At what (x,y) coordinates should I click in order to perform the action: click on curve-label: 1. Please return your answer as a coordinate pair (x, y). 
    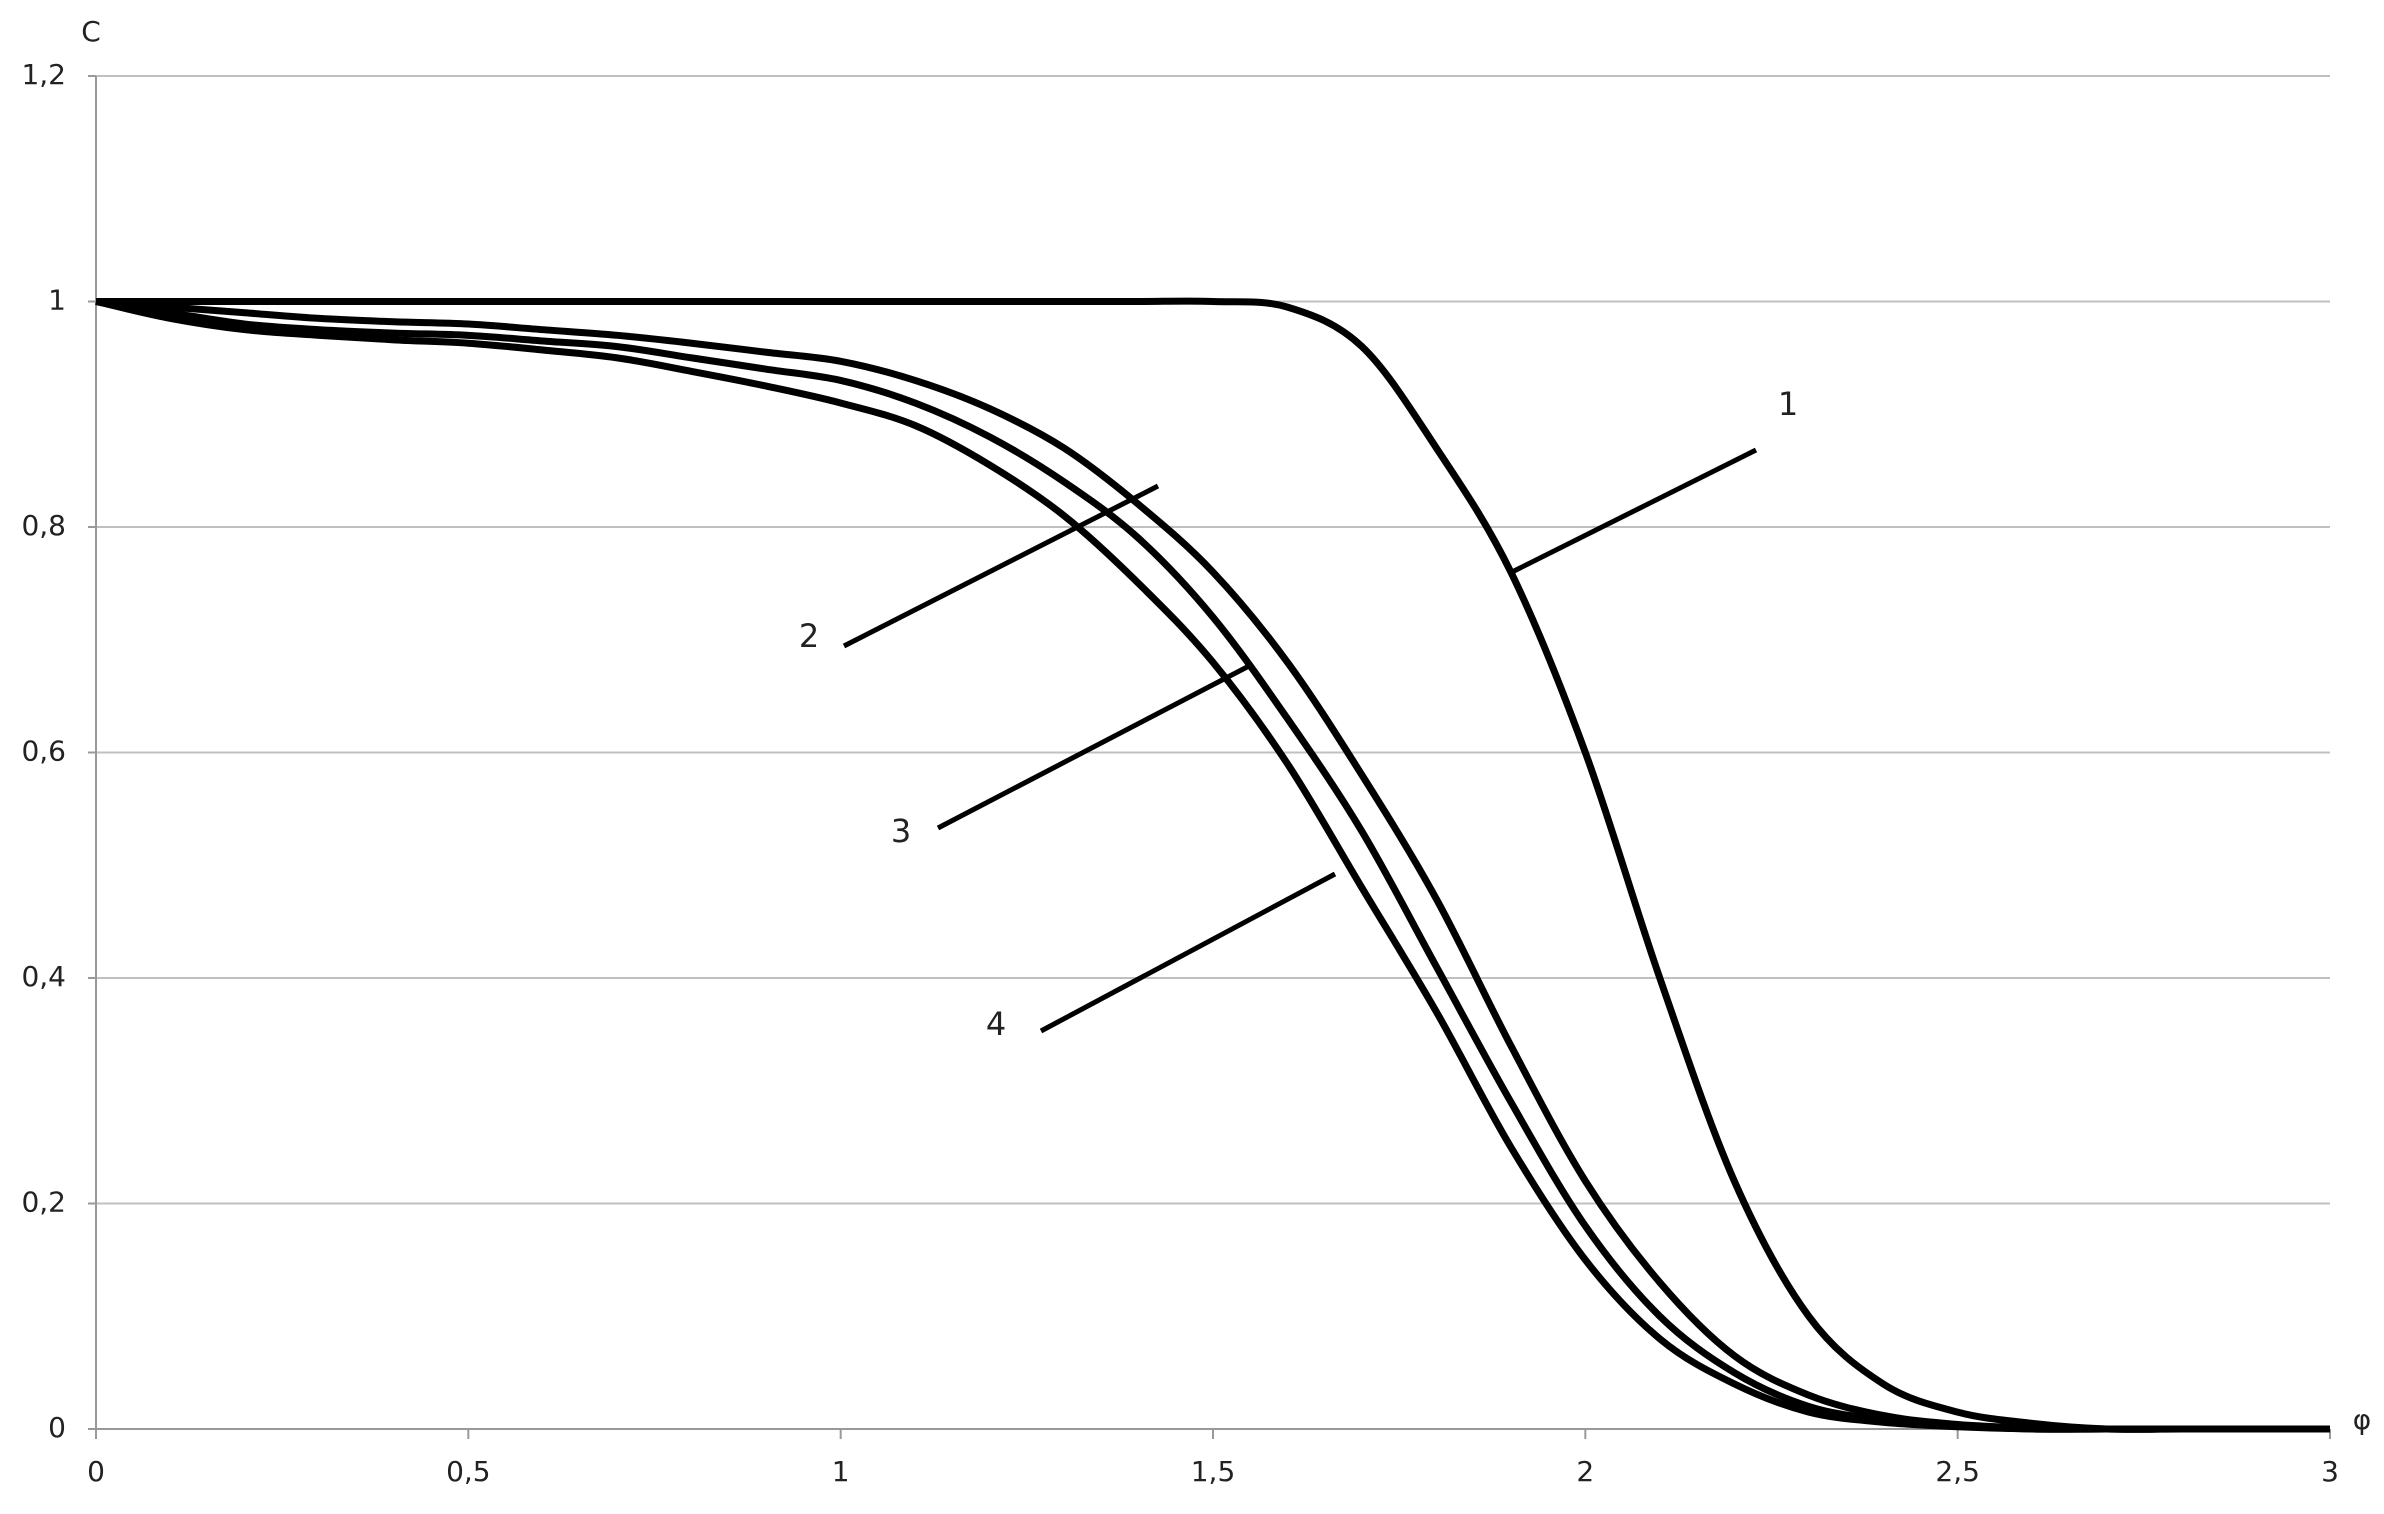
    Looking at the image, I should click on (1788, 404).